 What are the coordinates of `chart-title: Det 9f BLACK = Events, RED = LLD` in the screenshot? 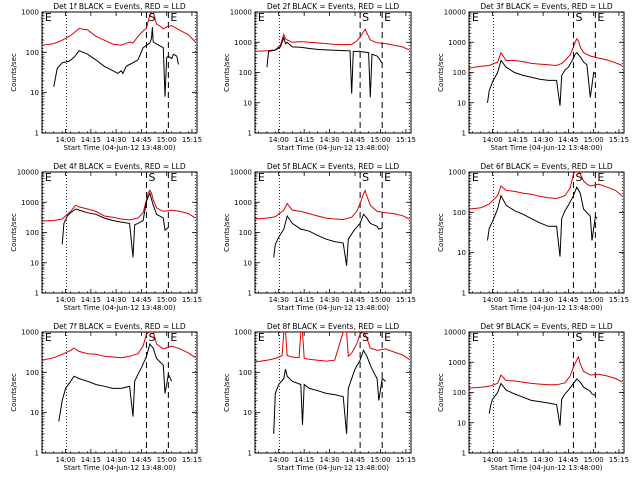 It's located at (546, 326).